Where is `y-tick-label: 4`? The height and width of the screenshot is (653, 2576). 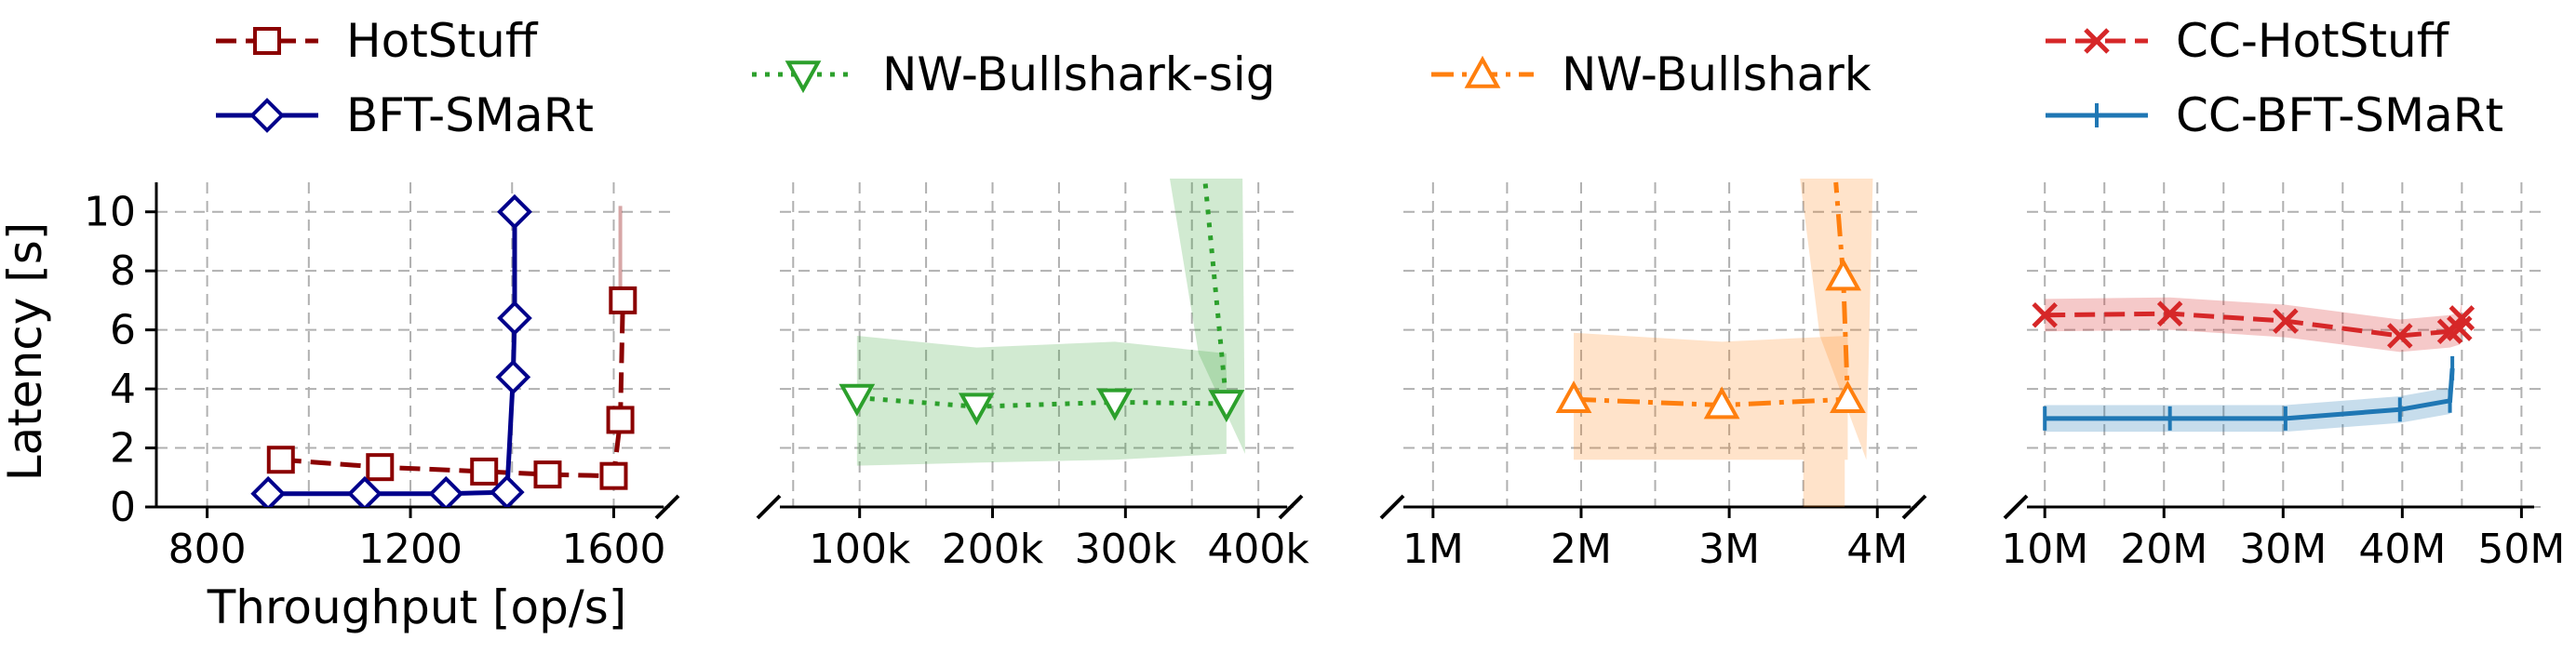
y-tick-label: 4 is located at coordinates (123, 389).